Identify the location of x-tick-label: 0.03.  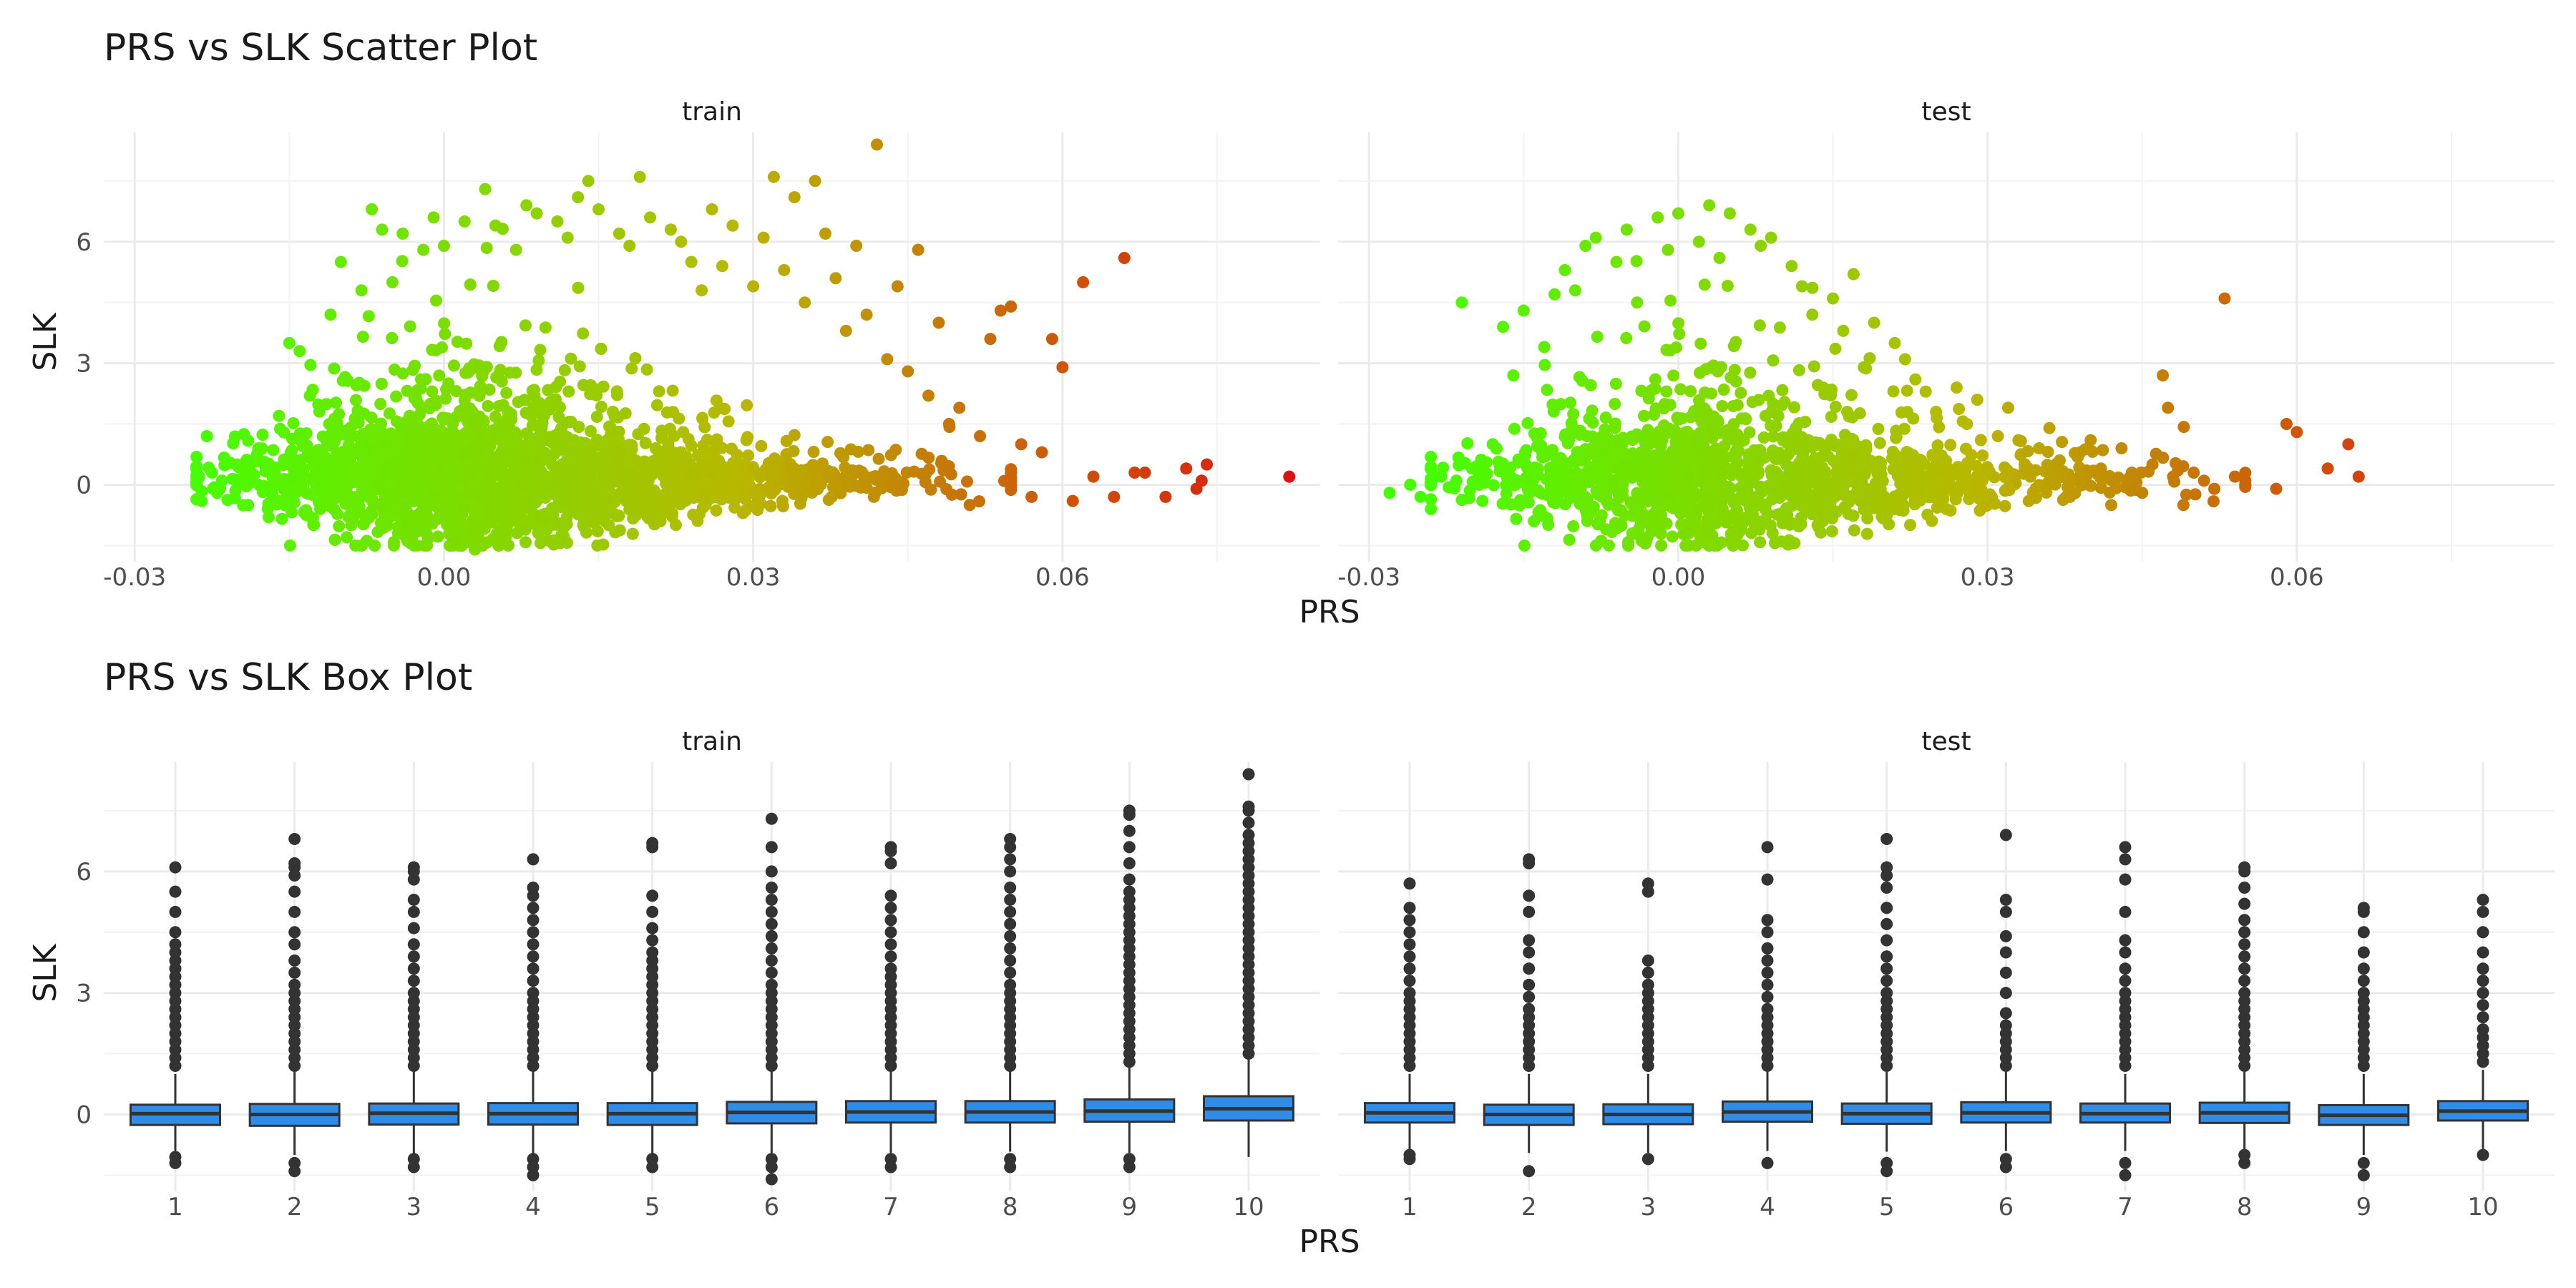
(1988, 577).